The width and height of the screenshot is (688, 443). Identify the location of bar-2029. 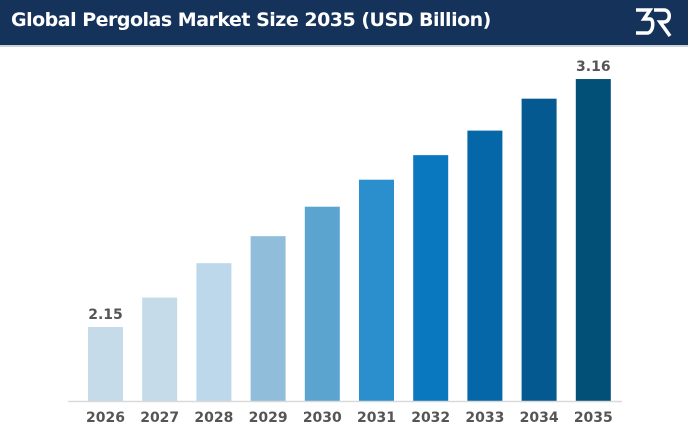
(268, 318).